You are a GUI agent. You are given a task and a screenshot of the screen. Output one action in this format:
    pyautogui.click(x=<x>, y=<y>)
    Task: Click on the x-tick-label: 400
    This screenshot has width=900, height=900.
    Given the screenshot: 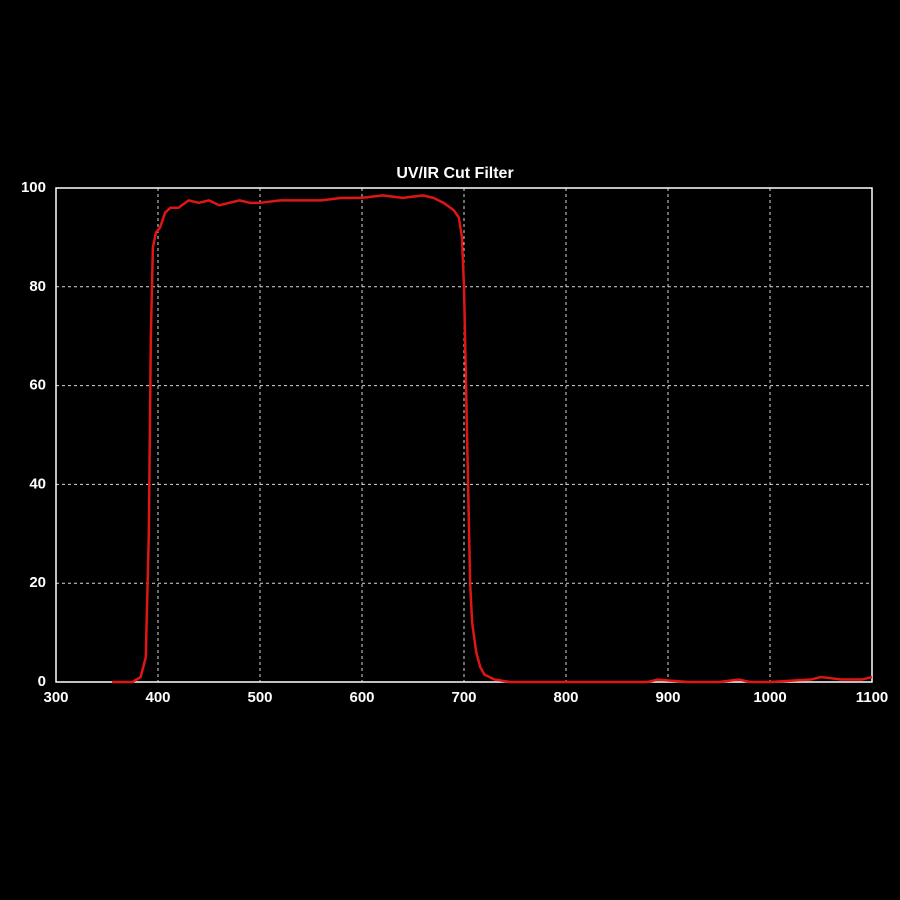 What is the action you would take?
    pyautogui.click(x=157, y=697)
    